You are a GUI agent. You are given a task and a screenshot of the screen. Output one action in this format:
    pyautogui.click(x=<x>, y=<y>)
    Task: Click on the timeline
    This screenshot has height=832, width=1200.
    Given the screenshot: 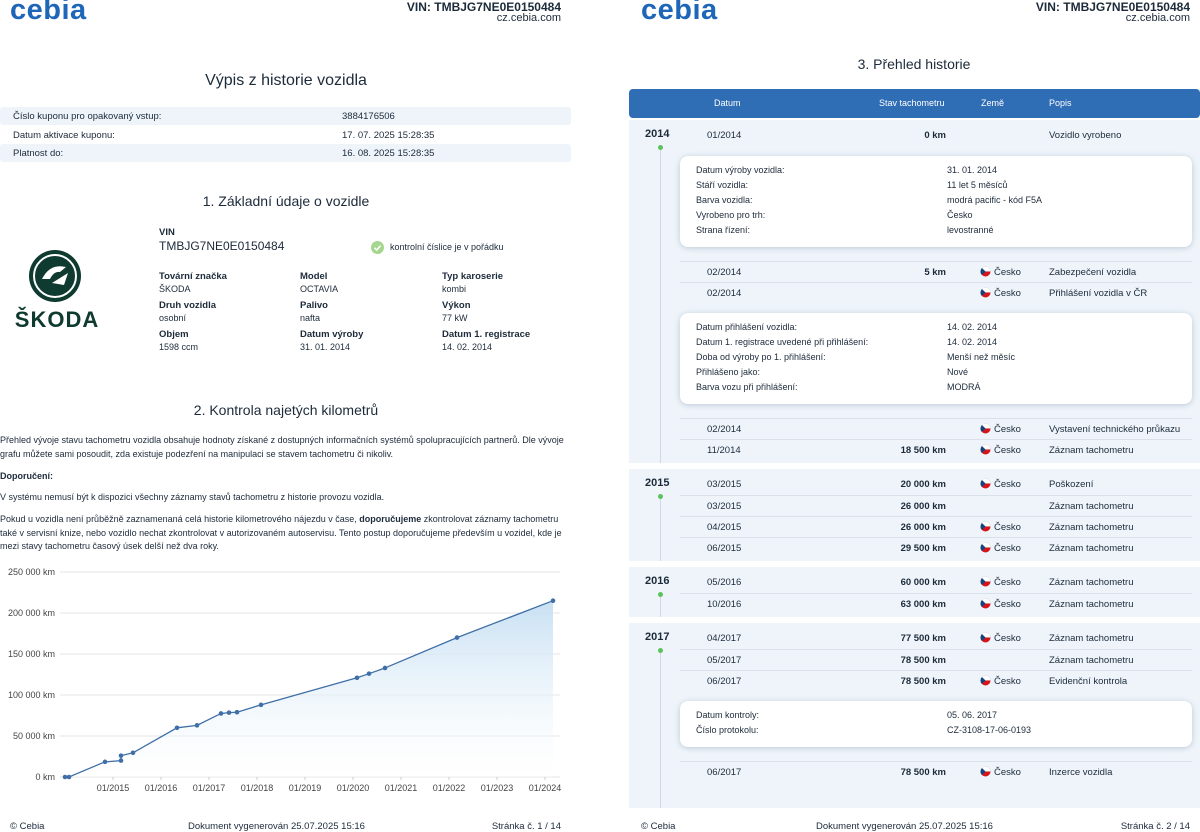 What is the action you would take?
    pyautogui.click(x=660, y=605)
    